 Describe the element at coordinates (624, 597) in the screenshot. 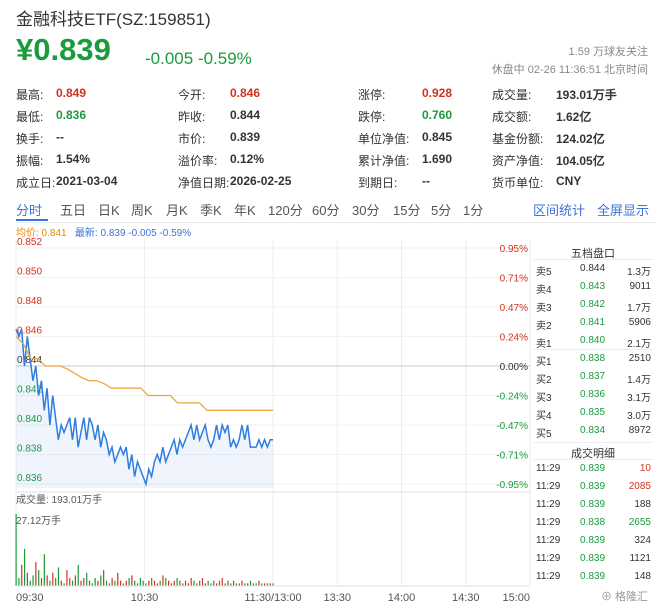

I see `watermark-logo: ⊕ 格隆汇` at that location.